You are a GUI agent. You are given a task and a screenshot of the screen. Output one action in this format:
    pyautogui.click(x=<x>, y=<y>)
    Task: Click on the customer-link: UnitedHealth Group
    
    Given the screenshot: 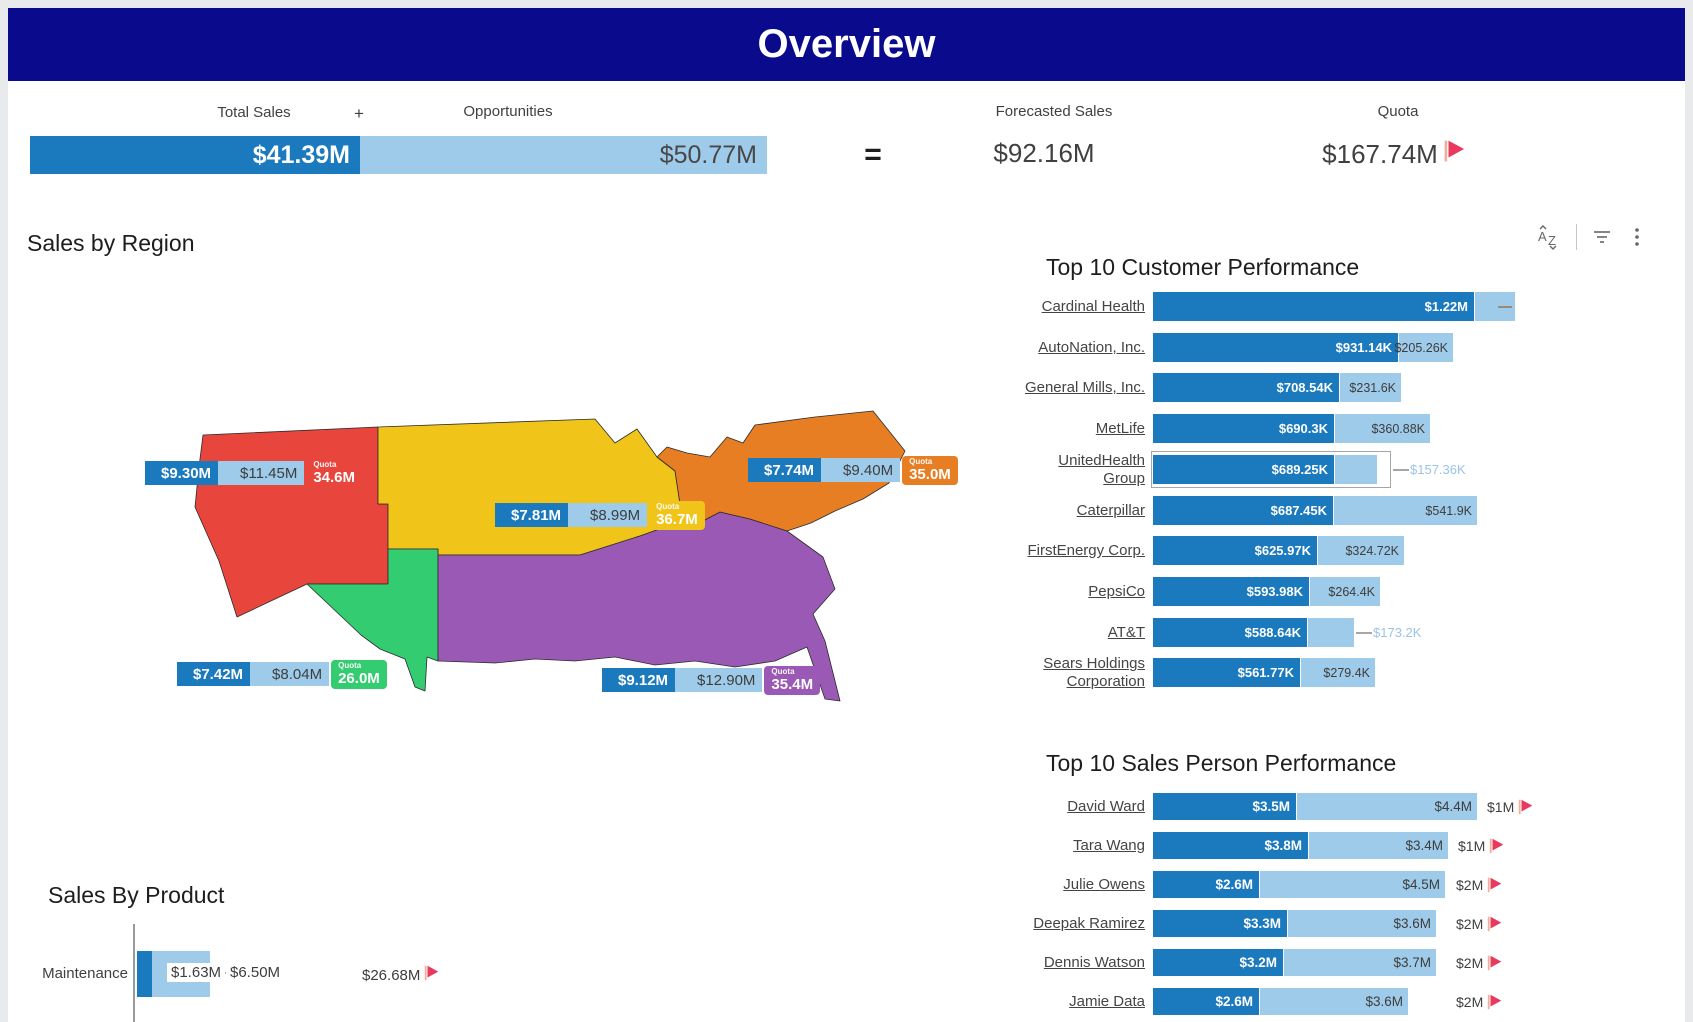 What is the action you would take?
    pyautogui.click(x=1101, y=469)
    